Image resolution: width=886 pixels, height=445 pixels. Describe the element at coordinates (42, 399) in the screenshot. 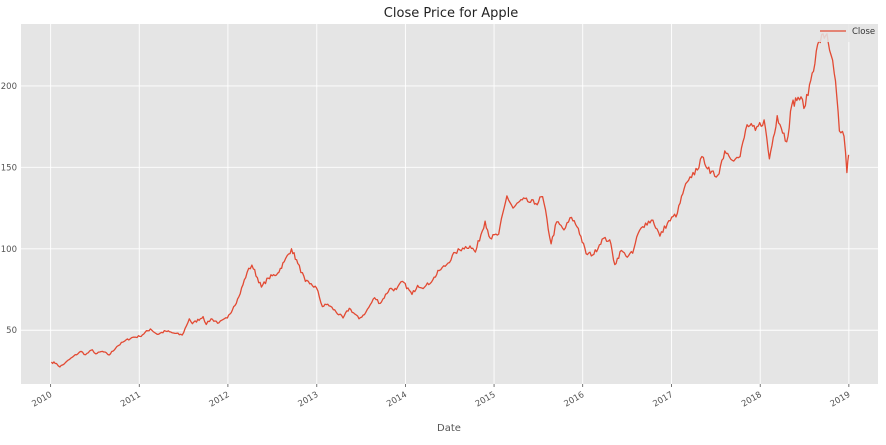

I see `x-tick-label: 2010` at that location.